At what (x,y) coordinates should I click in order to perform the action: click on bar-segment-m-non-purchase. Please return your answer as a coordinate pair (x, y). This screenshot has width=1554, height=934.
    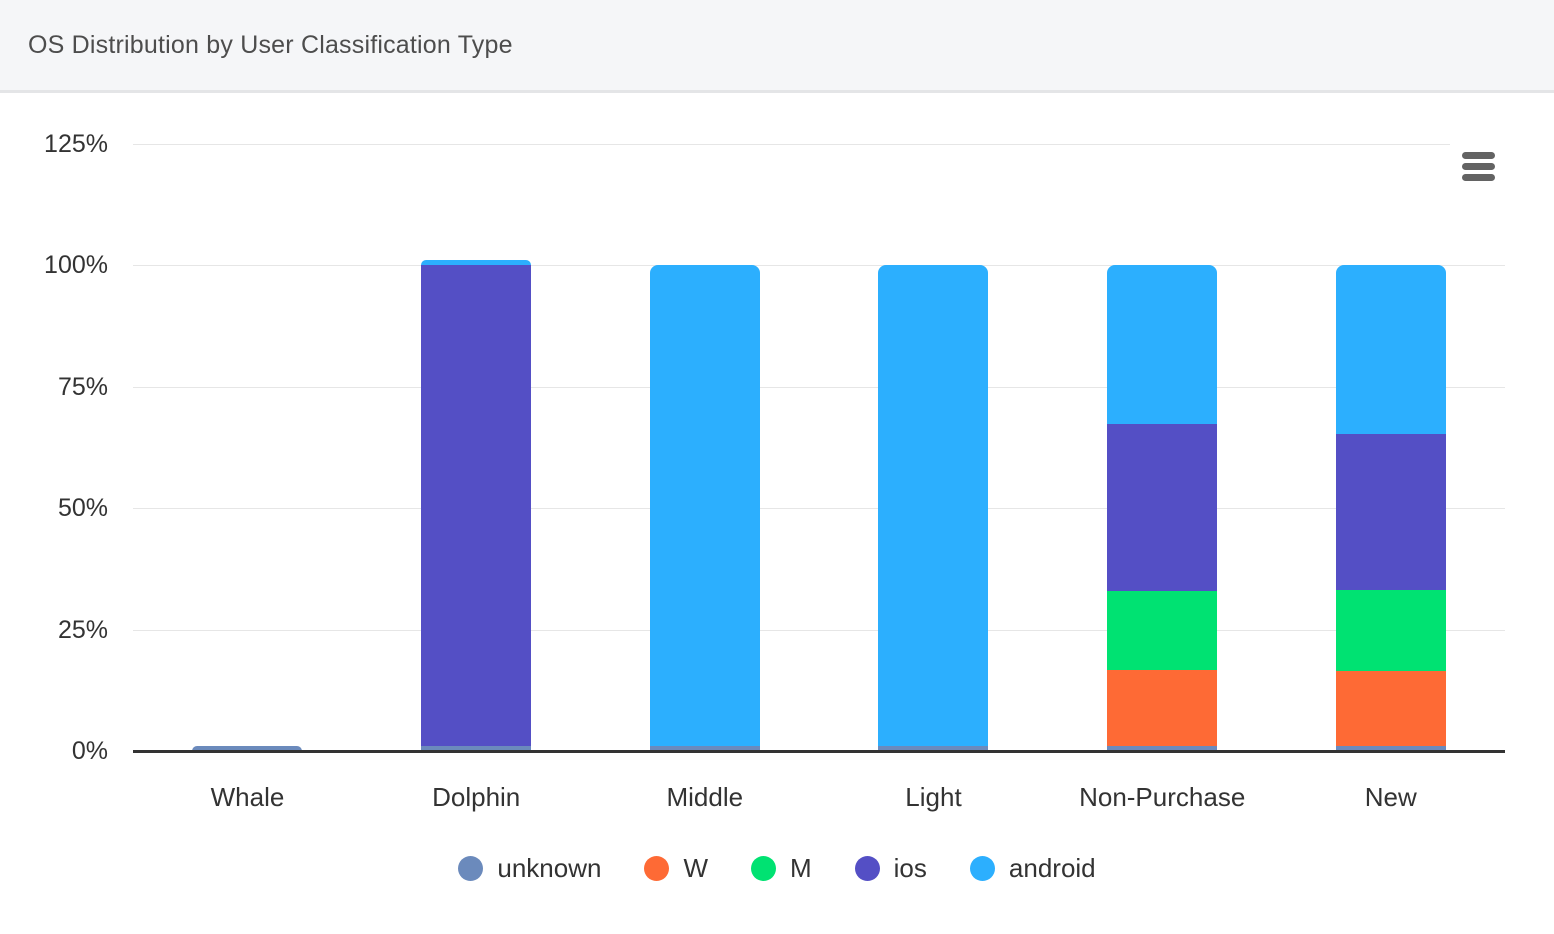
    Looking at the image, I should click on (1162, 630).